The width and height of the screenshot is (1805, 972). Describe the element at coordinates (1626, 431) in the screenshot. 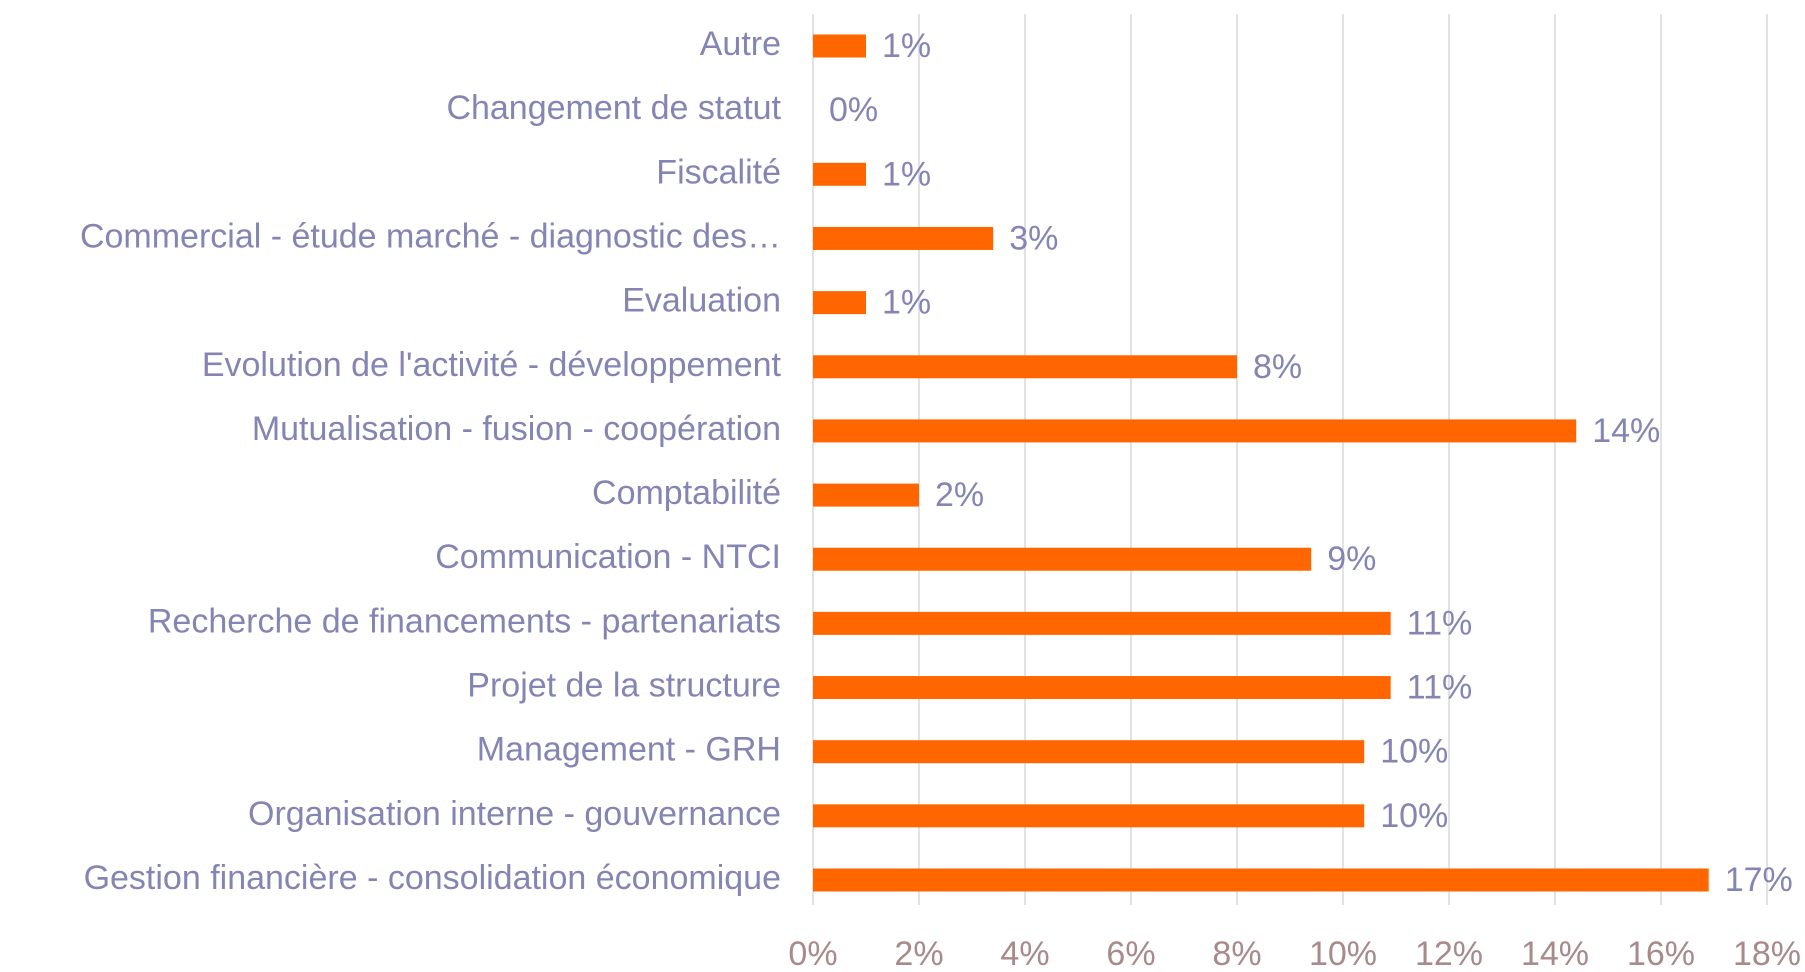

I see `data-label: 14%` at that location.